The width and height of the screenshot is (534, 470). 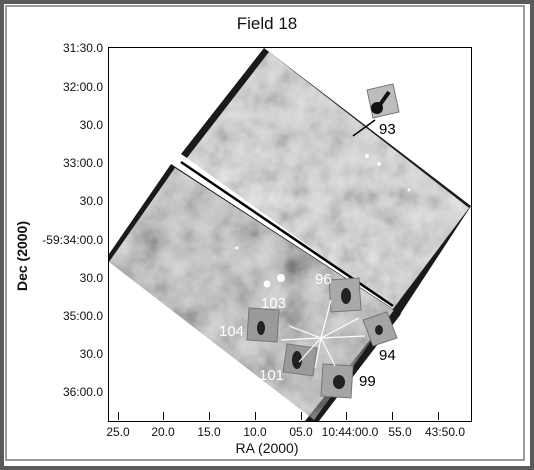 What do you see at coordinates (273, 303) in the screenshot?
I see `source-label-103: 103` at bounding box center [273, 303].